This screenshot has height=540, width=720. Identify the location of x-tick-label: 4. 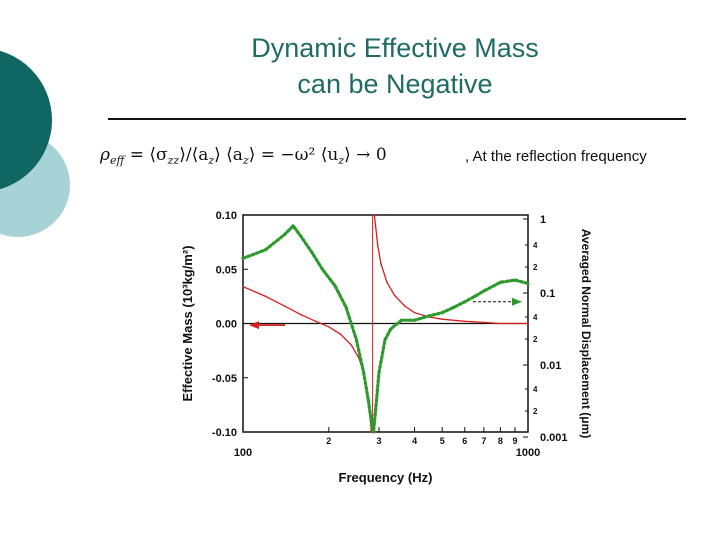
(414, 441).